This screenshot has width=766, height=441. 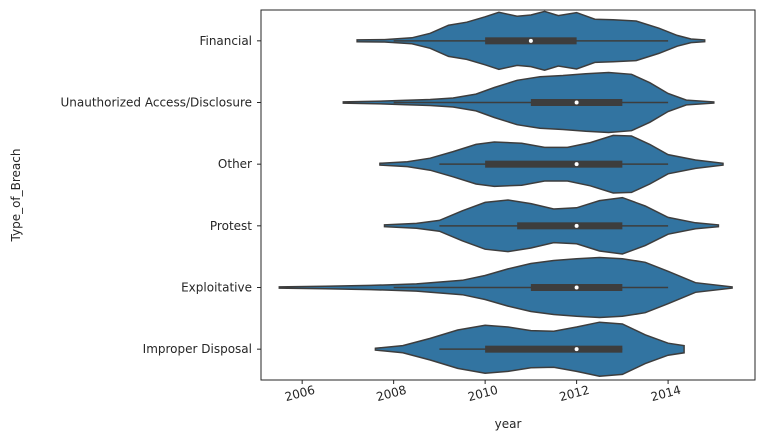 What do you see at coordinates (574, 393) in the screenshot?
I see `x-tick-label: 2012` at bounding box center [574, 393].